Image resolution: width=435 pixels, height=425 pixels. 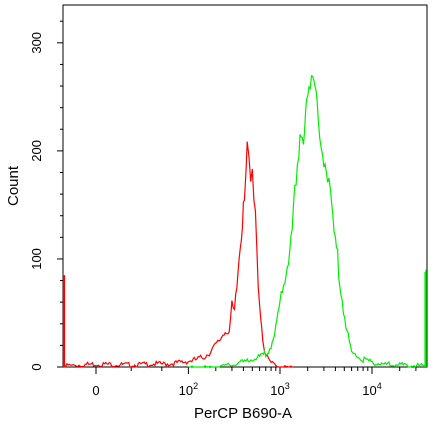 What do you see at coordinates (36, 366) in the screenshot?
I see `y-tick-label: 0` at bounding box center [36, 366].